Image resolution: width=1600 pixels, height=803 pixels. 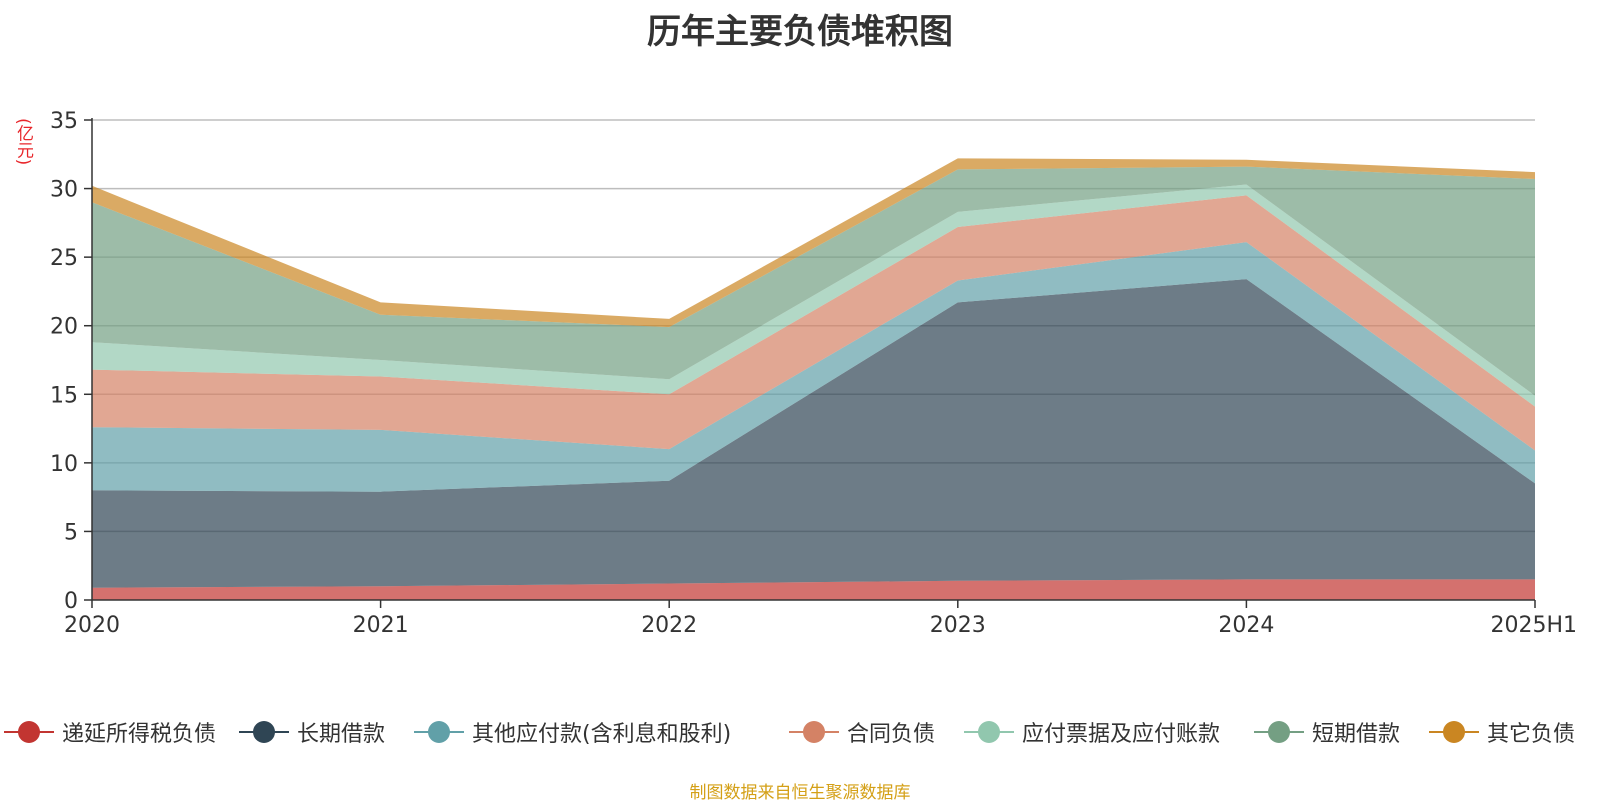 What do you see at coordinates (800, 793) in the screenshot?
I see `source-note: 制图数据来自恒生聚源数据库` at bounding box center [800, 793].